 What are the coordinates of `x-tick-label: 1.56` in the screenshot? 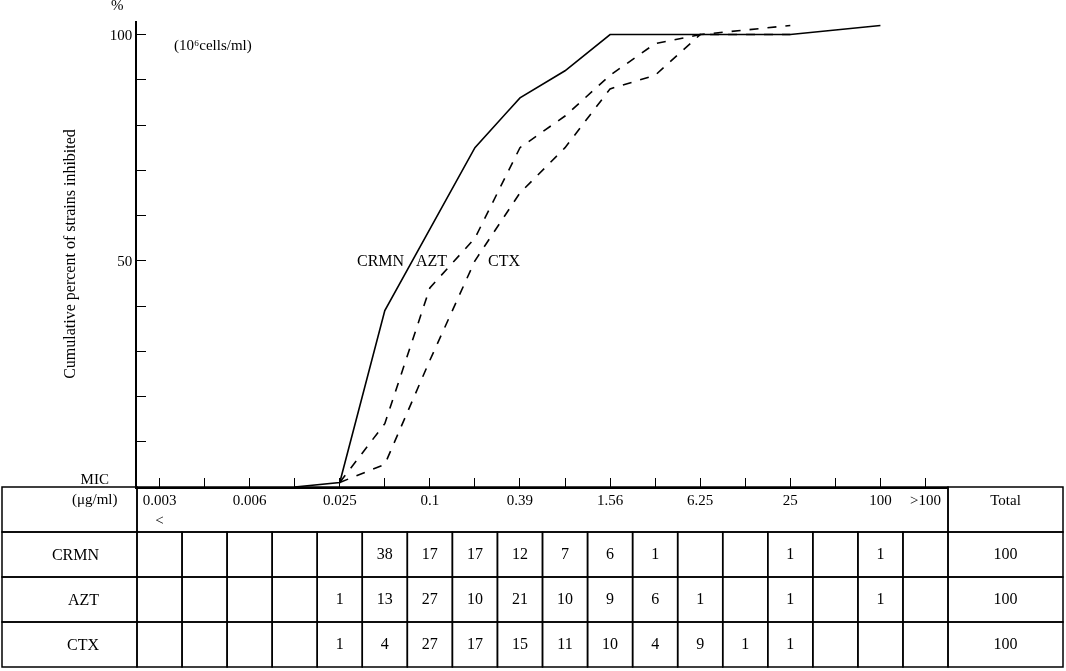 It's located at (610, 500).